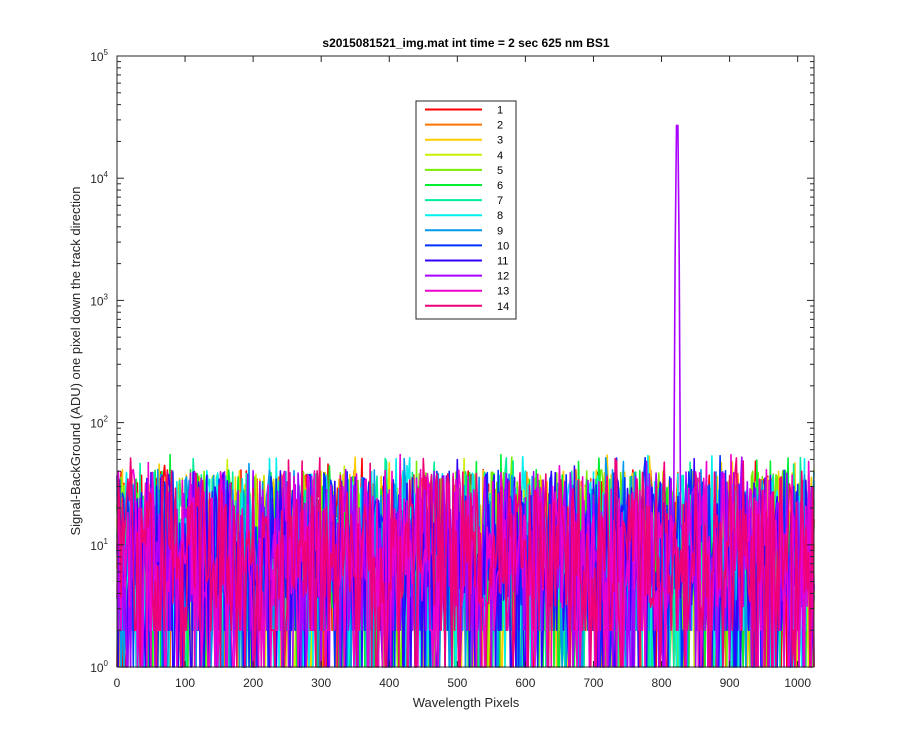 The image size is (900, 755). I want to click on legend-label-6: 6, so click(500, 186).